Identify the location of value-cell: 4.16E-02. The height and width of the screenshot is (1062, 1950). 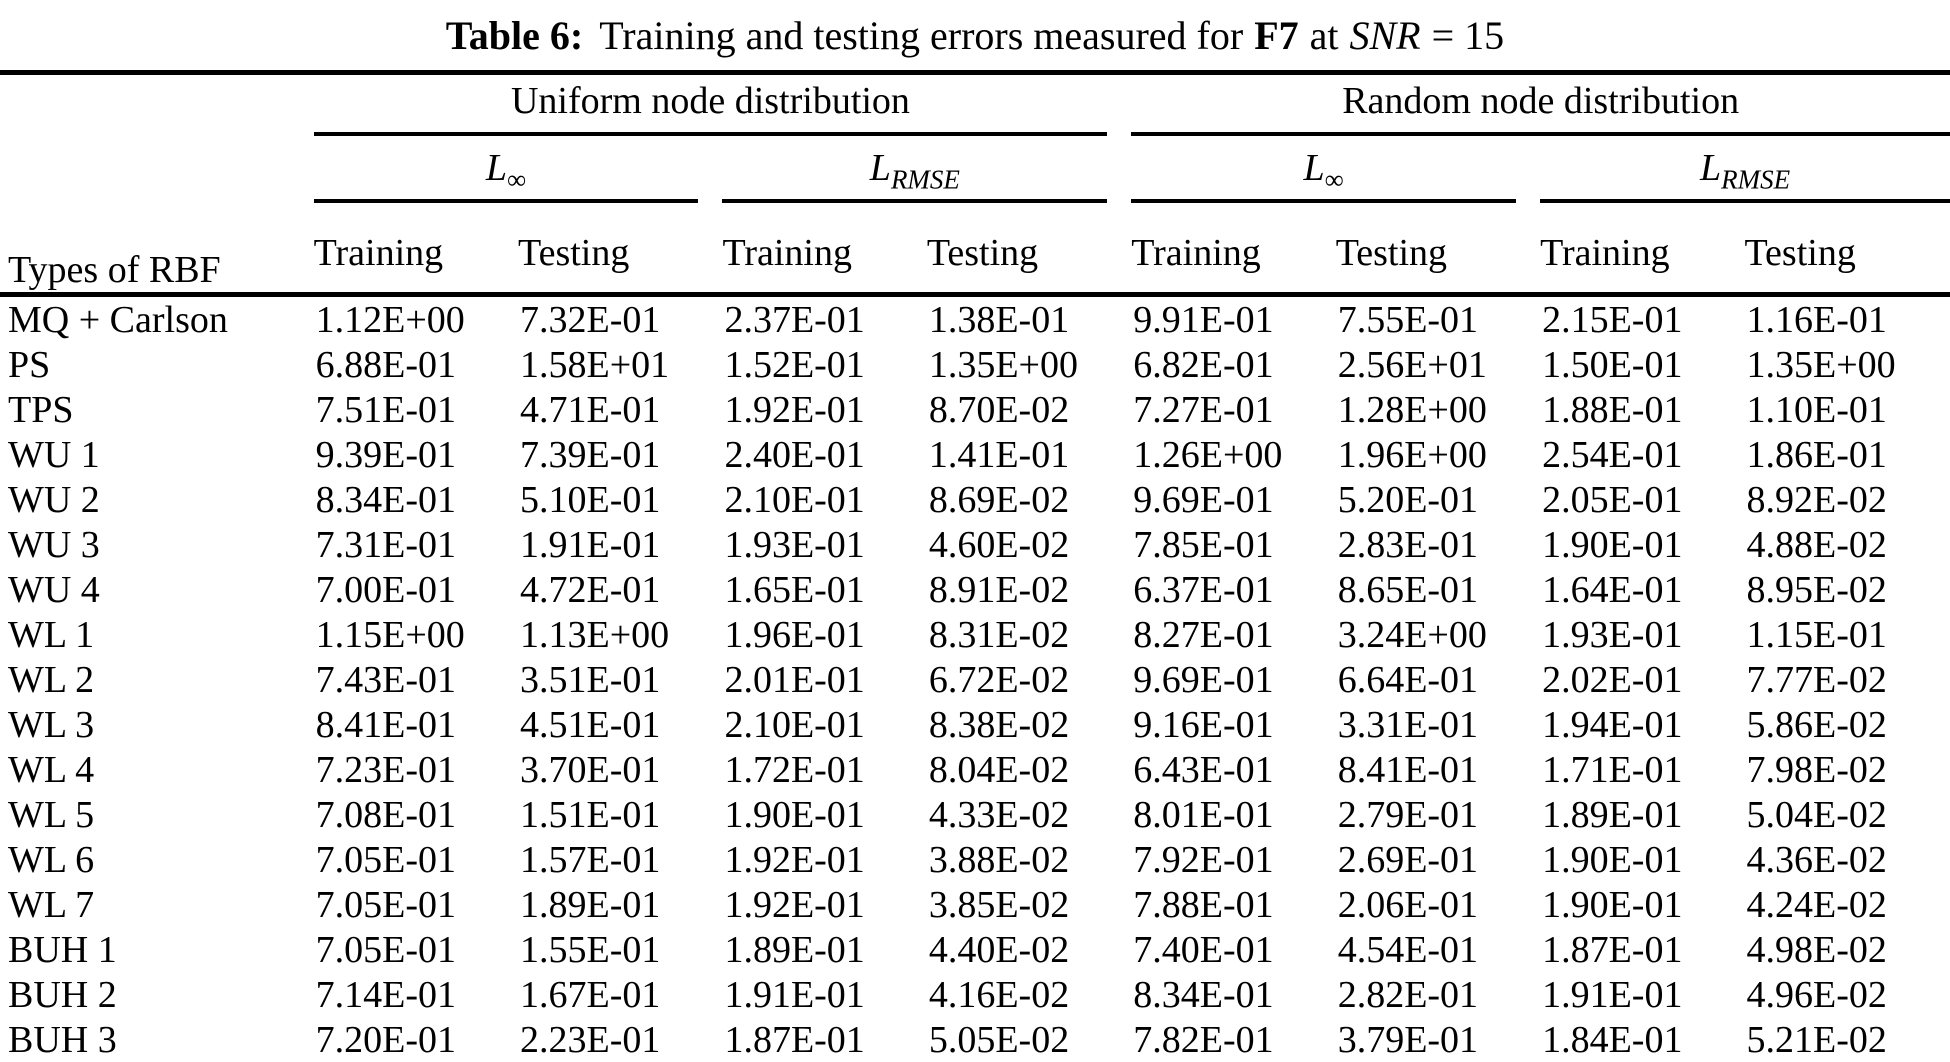
(999, 994).